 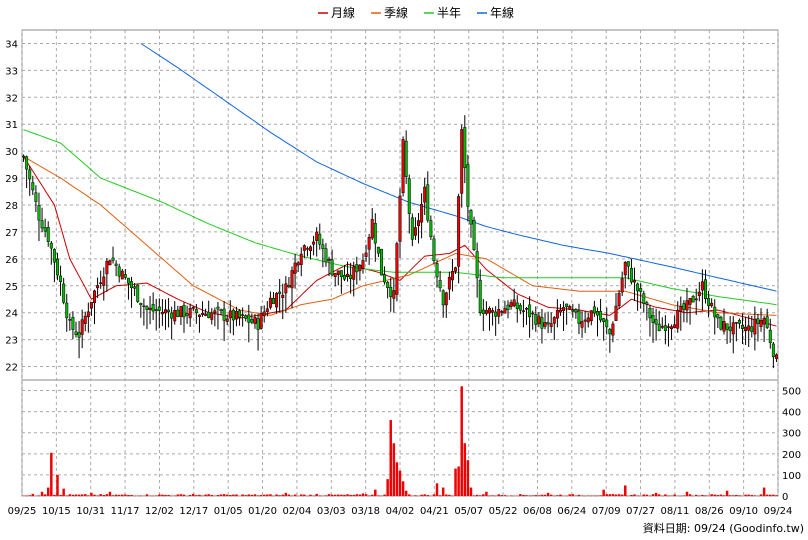 I want to click on price-tick-label: 34, so click(x=11, y=44).